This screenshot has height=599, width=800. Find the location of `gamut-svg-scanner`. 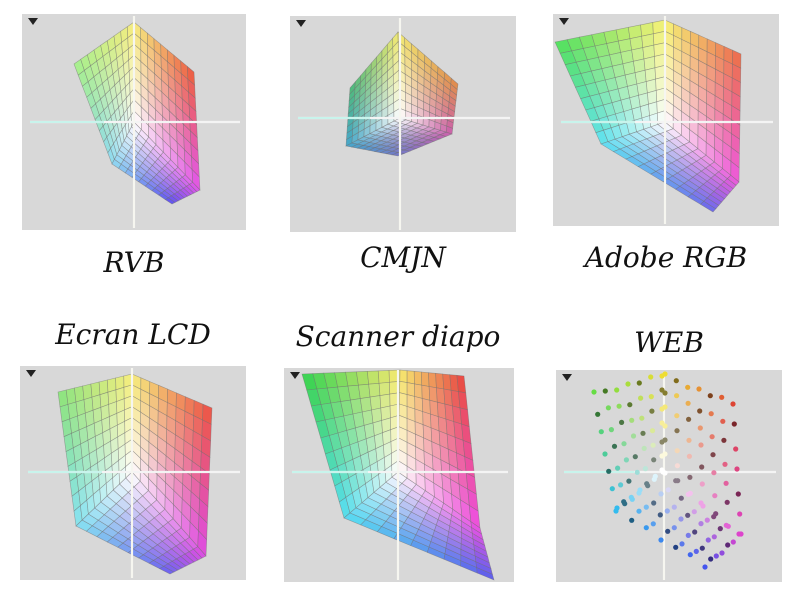

gamut-svg-scanner is located at coordinates (400, 475).